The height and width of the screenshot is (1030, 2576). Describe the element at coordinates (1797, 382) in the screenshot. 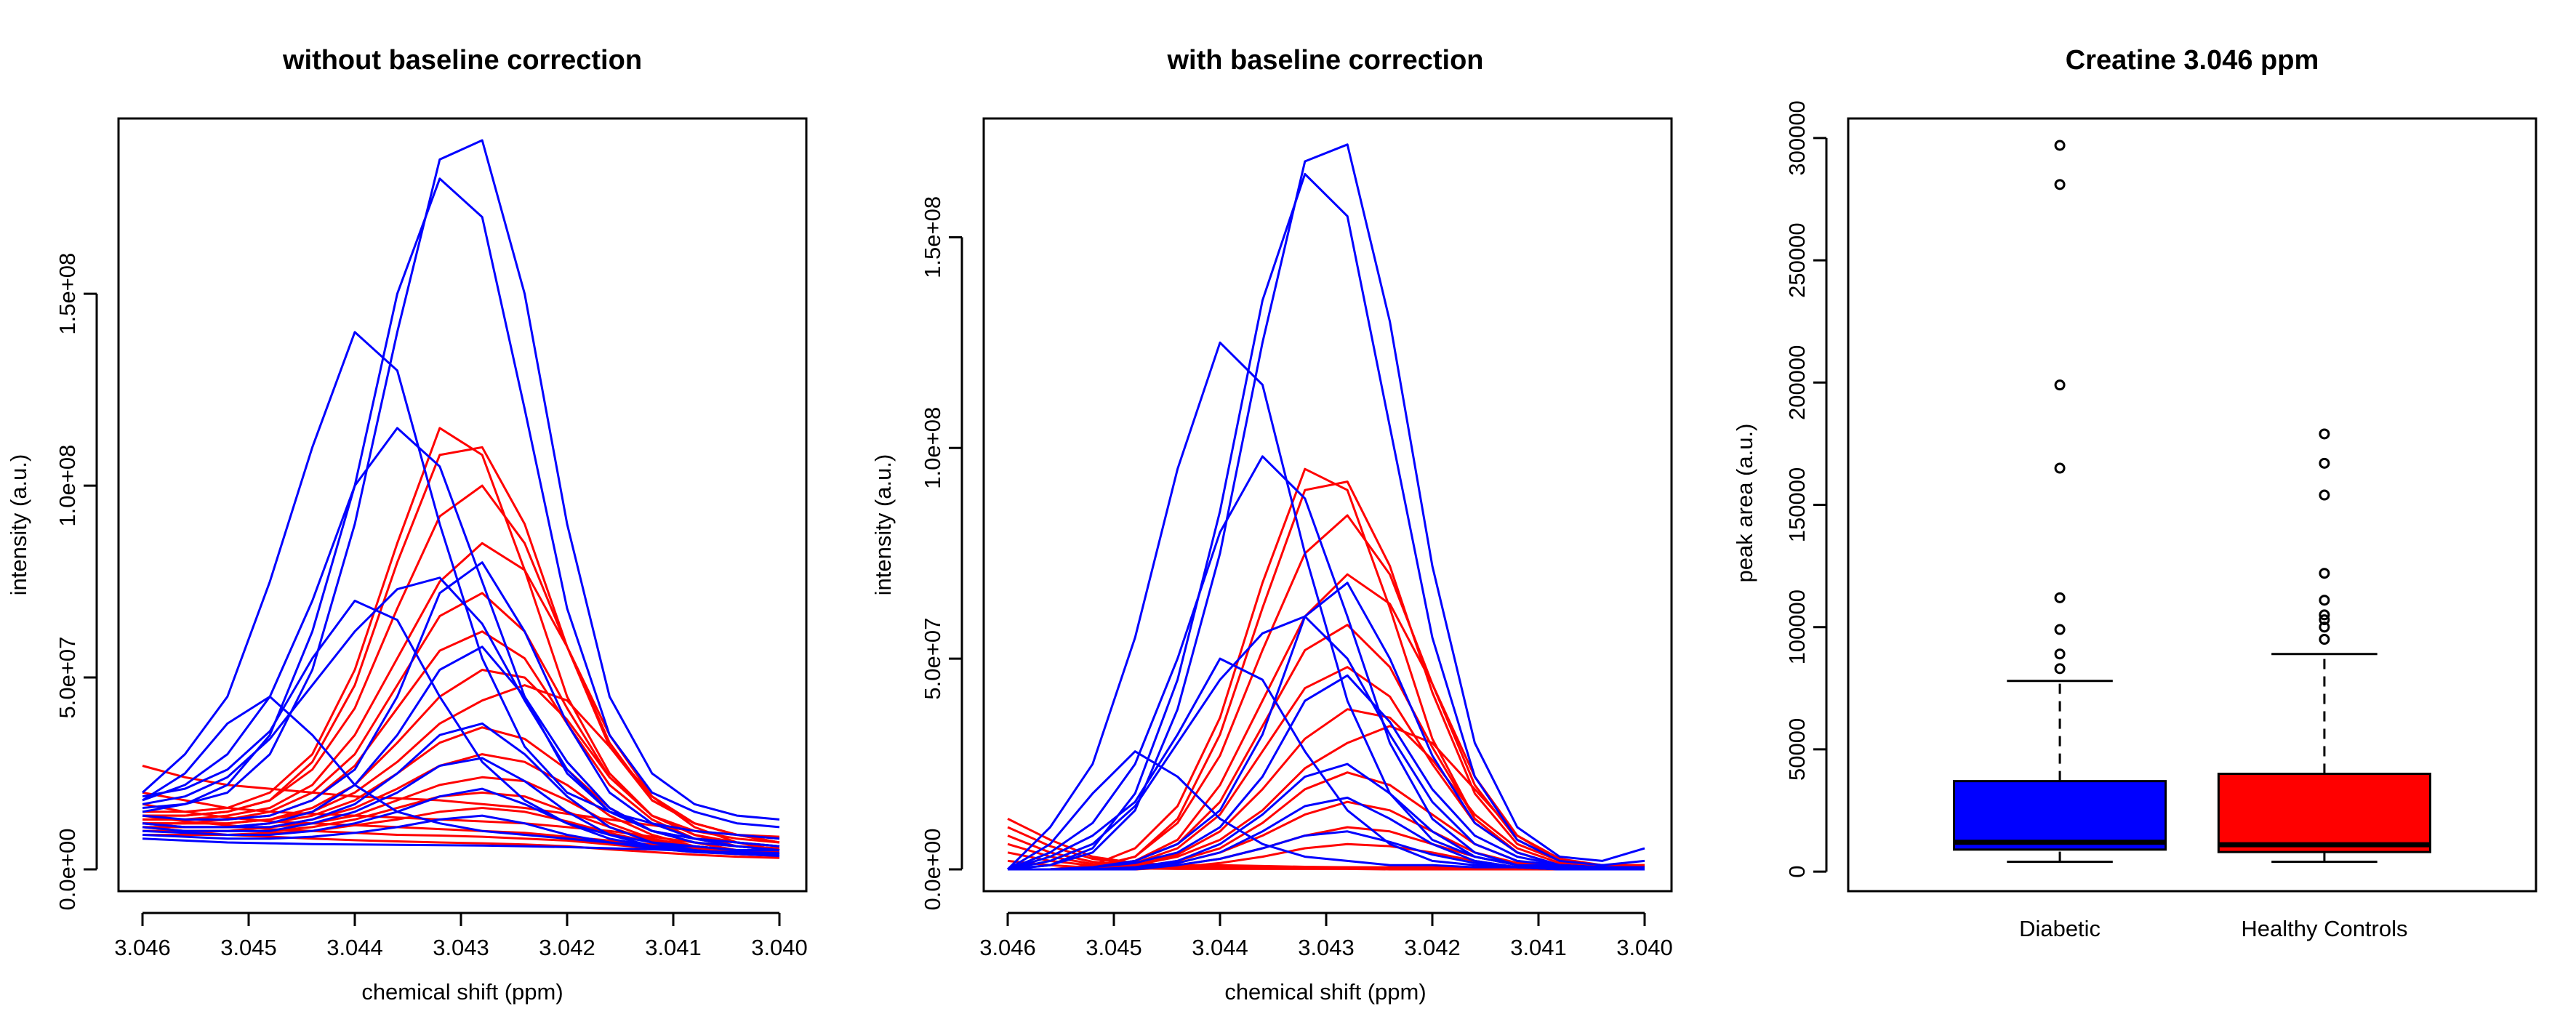

I see `y-tick-label: 200000` at that location.